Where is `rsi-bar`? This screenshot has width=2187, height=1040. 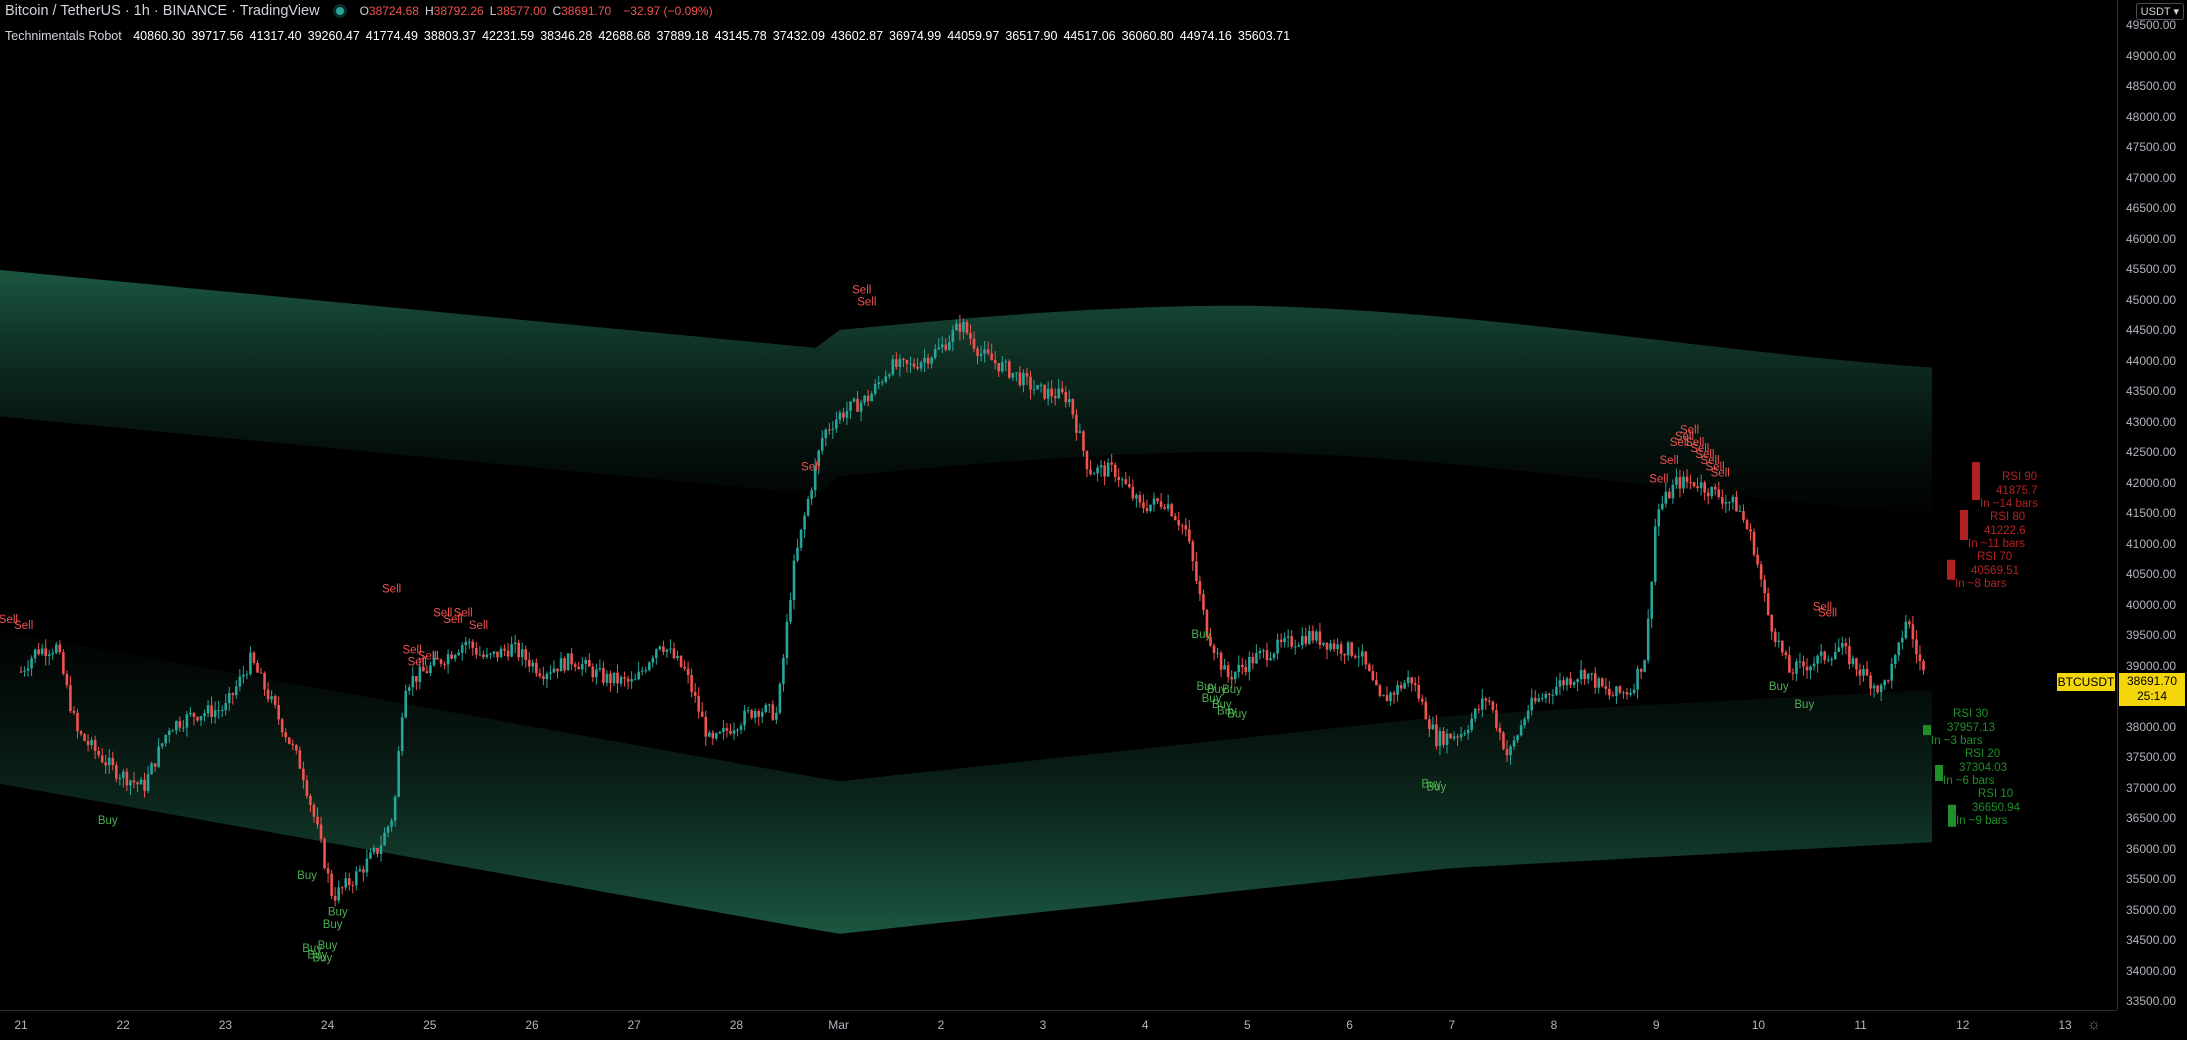 rsi-bar is located at coordinates (1964, 524).